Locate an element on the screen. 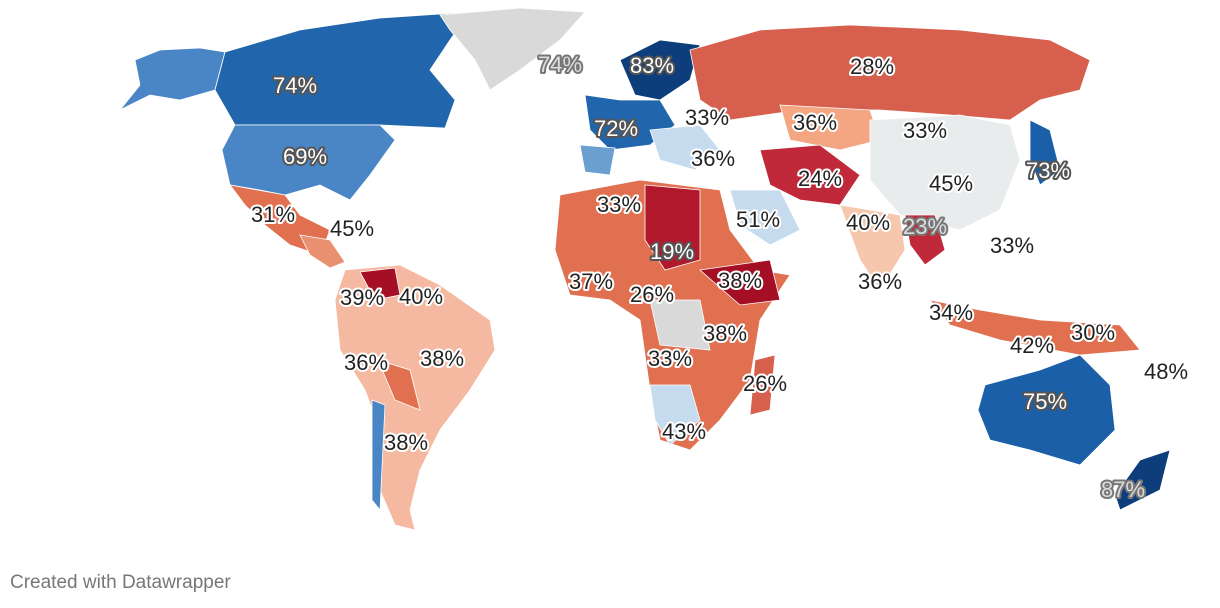 This screenshot has width=1220, height=608. australia is located at coordinates (1046, 410).